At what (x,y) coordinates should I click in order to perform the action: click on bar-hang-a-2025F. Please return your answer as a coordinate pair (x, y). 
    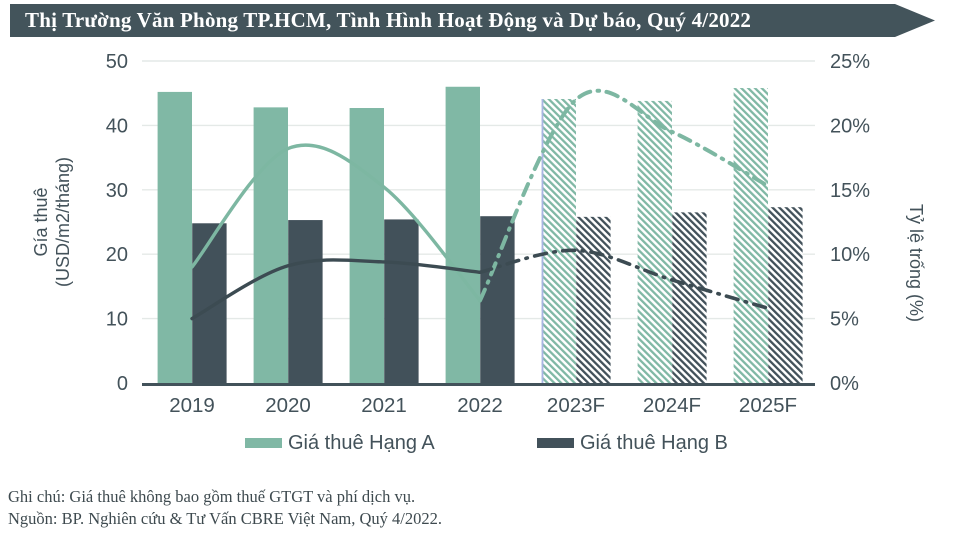
    Looking at the image, I should click on (750, 235).